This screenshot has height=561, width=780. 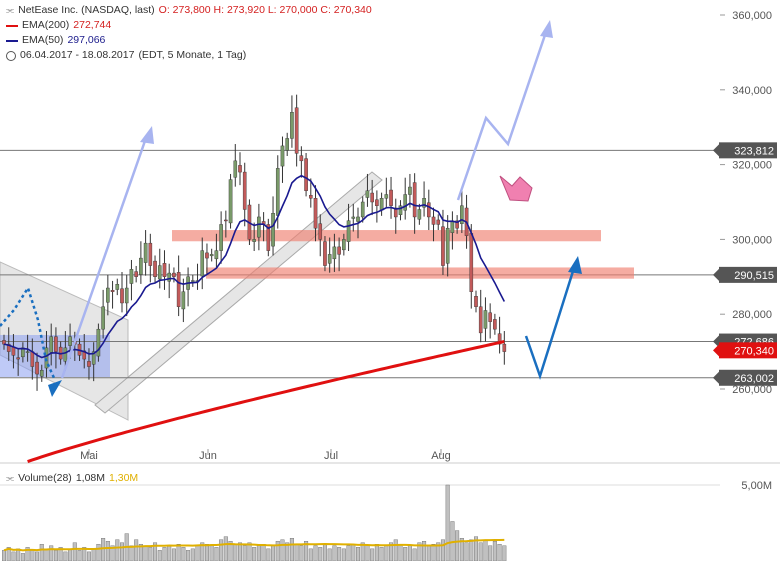 I want to click on y-tick-label: 280,000, so click(x=752, y=315).